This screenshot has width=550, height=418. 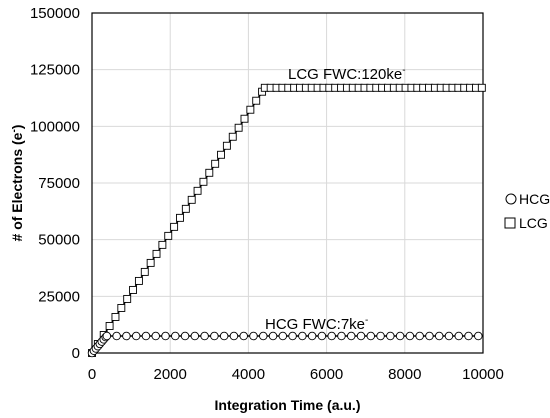 I want to click on y-tick-label: 100000, so click(x=55, y=126).